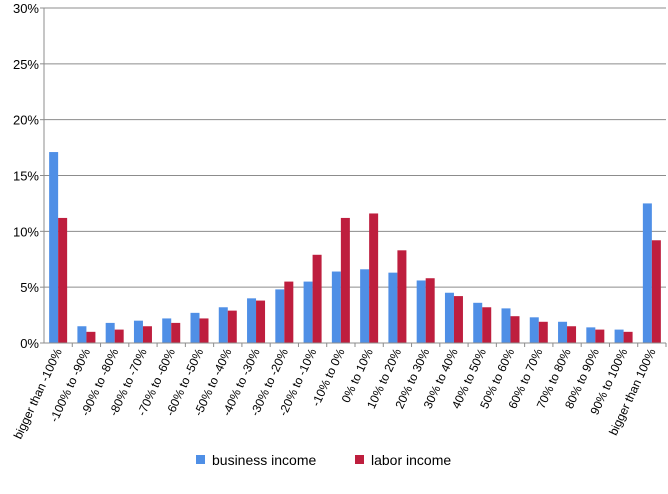 Image resolution: width=668 pixels, height=494 pixels. I want to click on y-tick-label: 0%, so click(29, 343).